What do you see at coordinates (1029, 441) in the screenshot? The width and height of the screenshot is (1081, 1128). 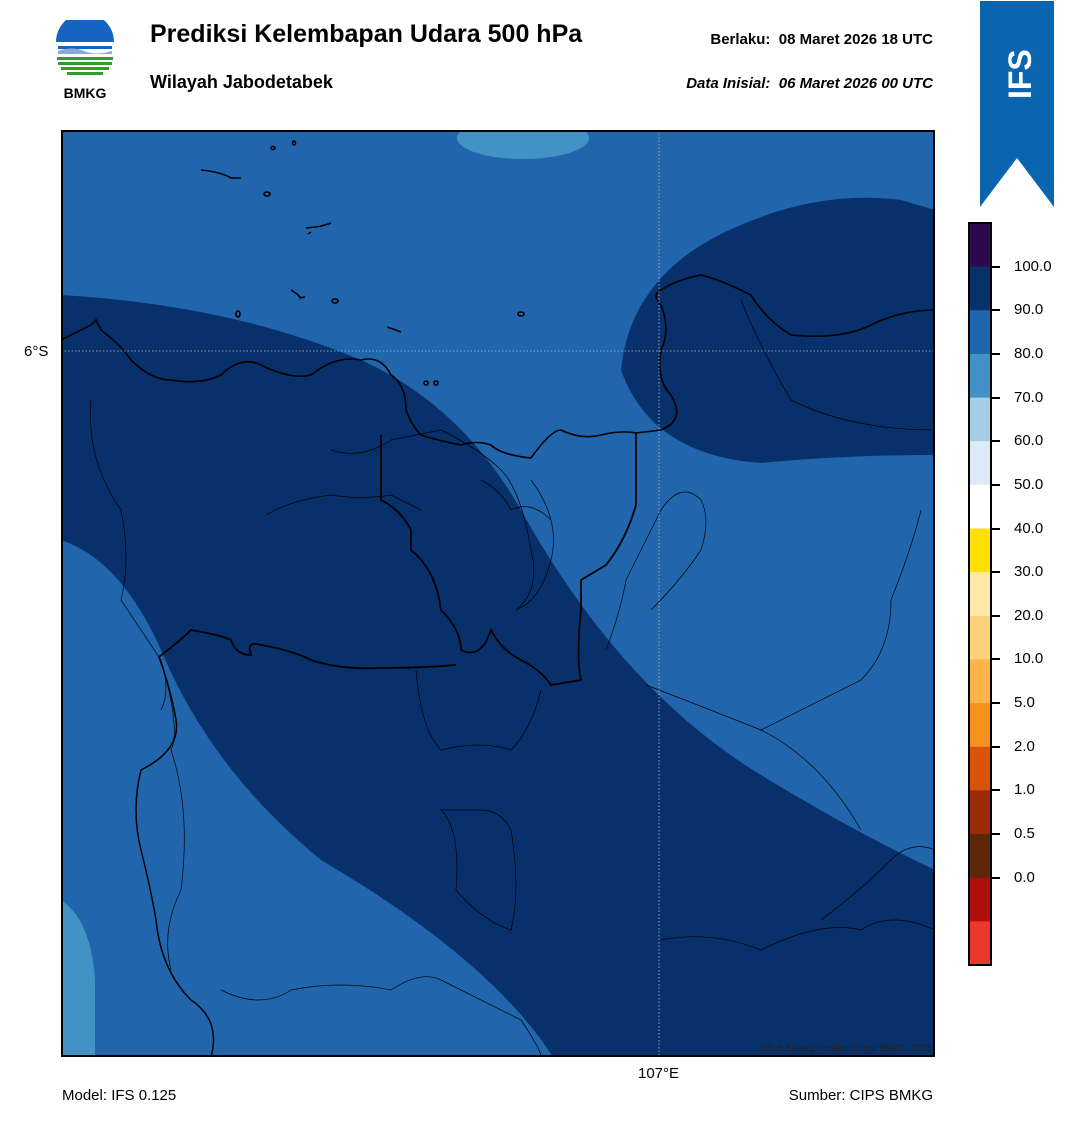 I see `colorbar-tick-label: 60.0` at bounding box center [1029, 441].